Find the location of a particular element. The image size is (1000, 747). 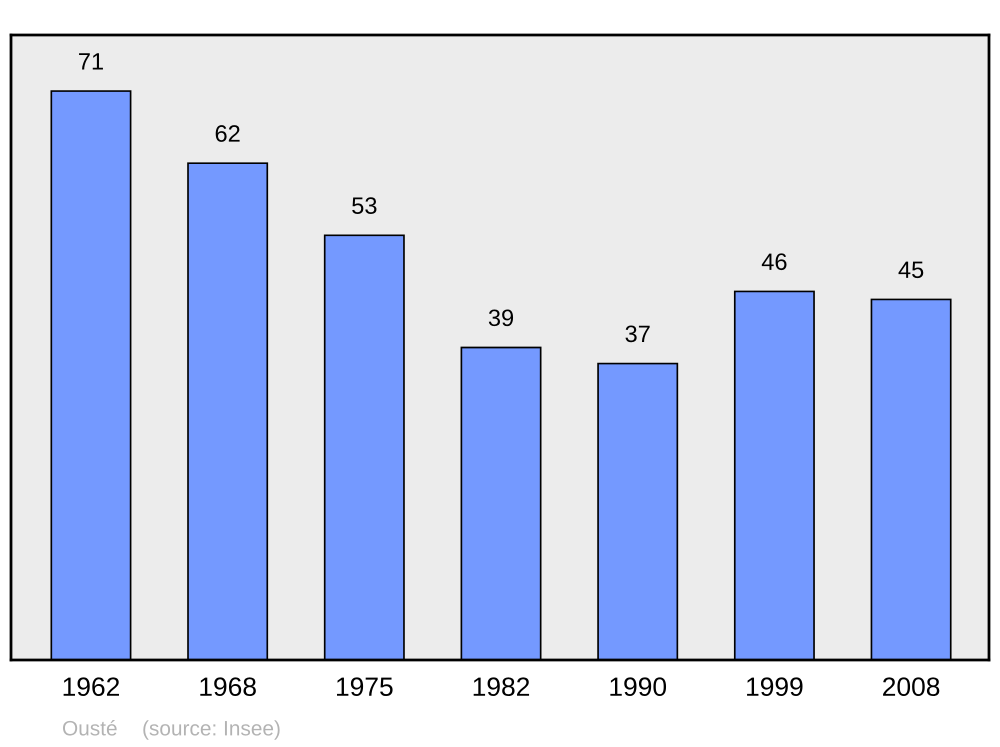

x-tick-label: 1968 is located at coordinates (228, 686).